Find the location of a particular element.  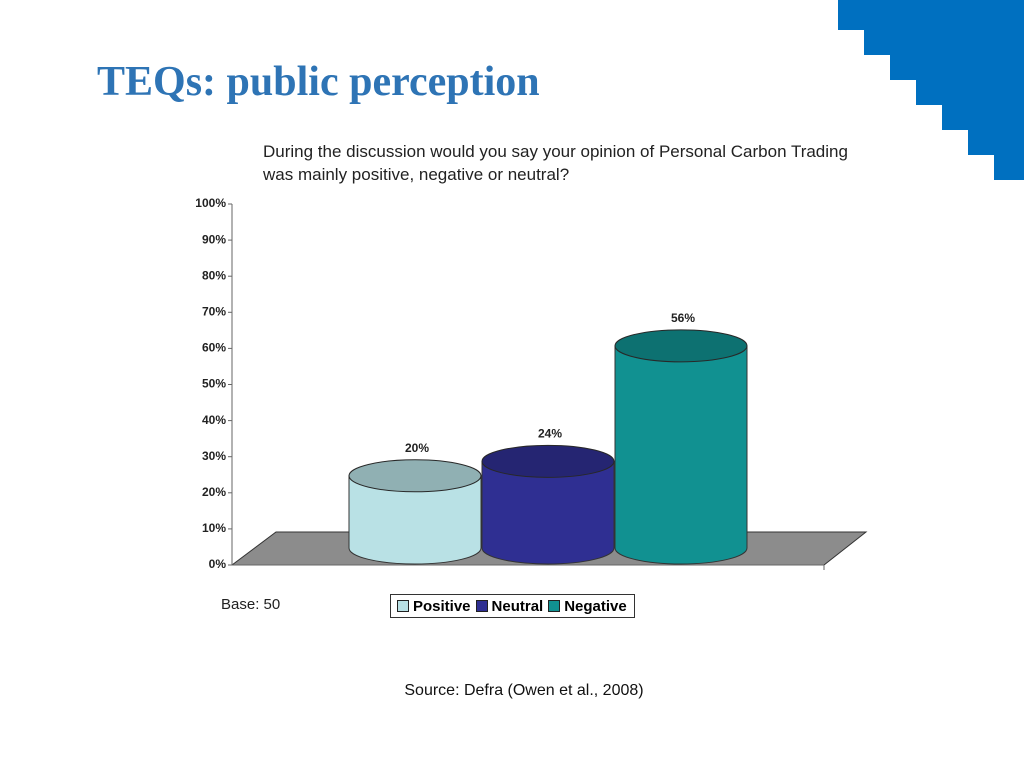

legend-item: Neutral is located at coordinates (509, 606).